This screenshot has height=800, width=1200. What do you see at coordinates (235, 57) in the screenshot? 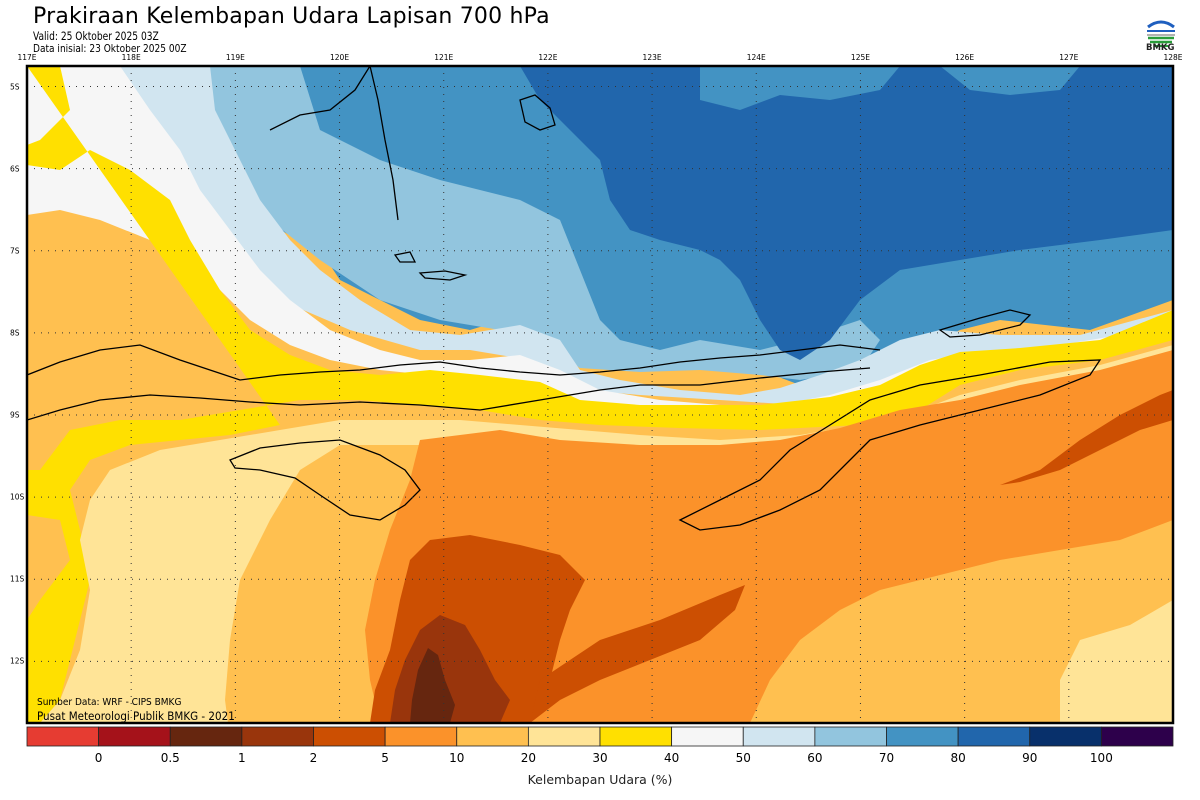
I see `lon-tick-label: 119E` at bounding box center [235, 57].